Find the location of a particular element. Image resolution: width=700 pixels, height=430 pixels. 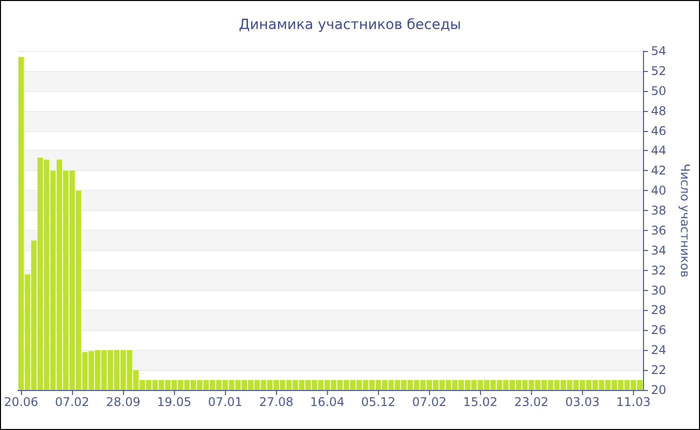

y-tick-label: 34 is located at coordinates (658, 250).